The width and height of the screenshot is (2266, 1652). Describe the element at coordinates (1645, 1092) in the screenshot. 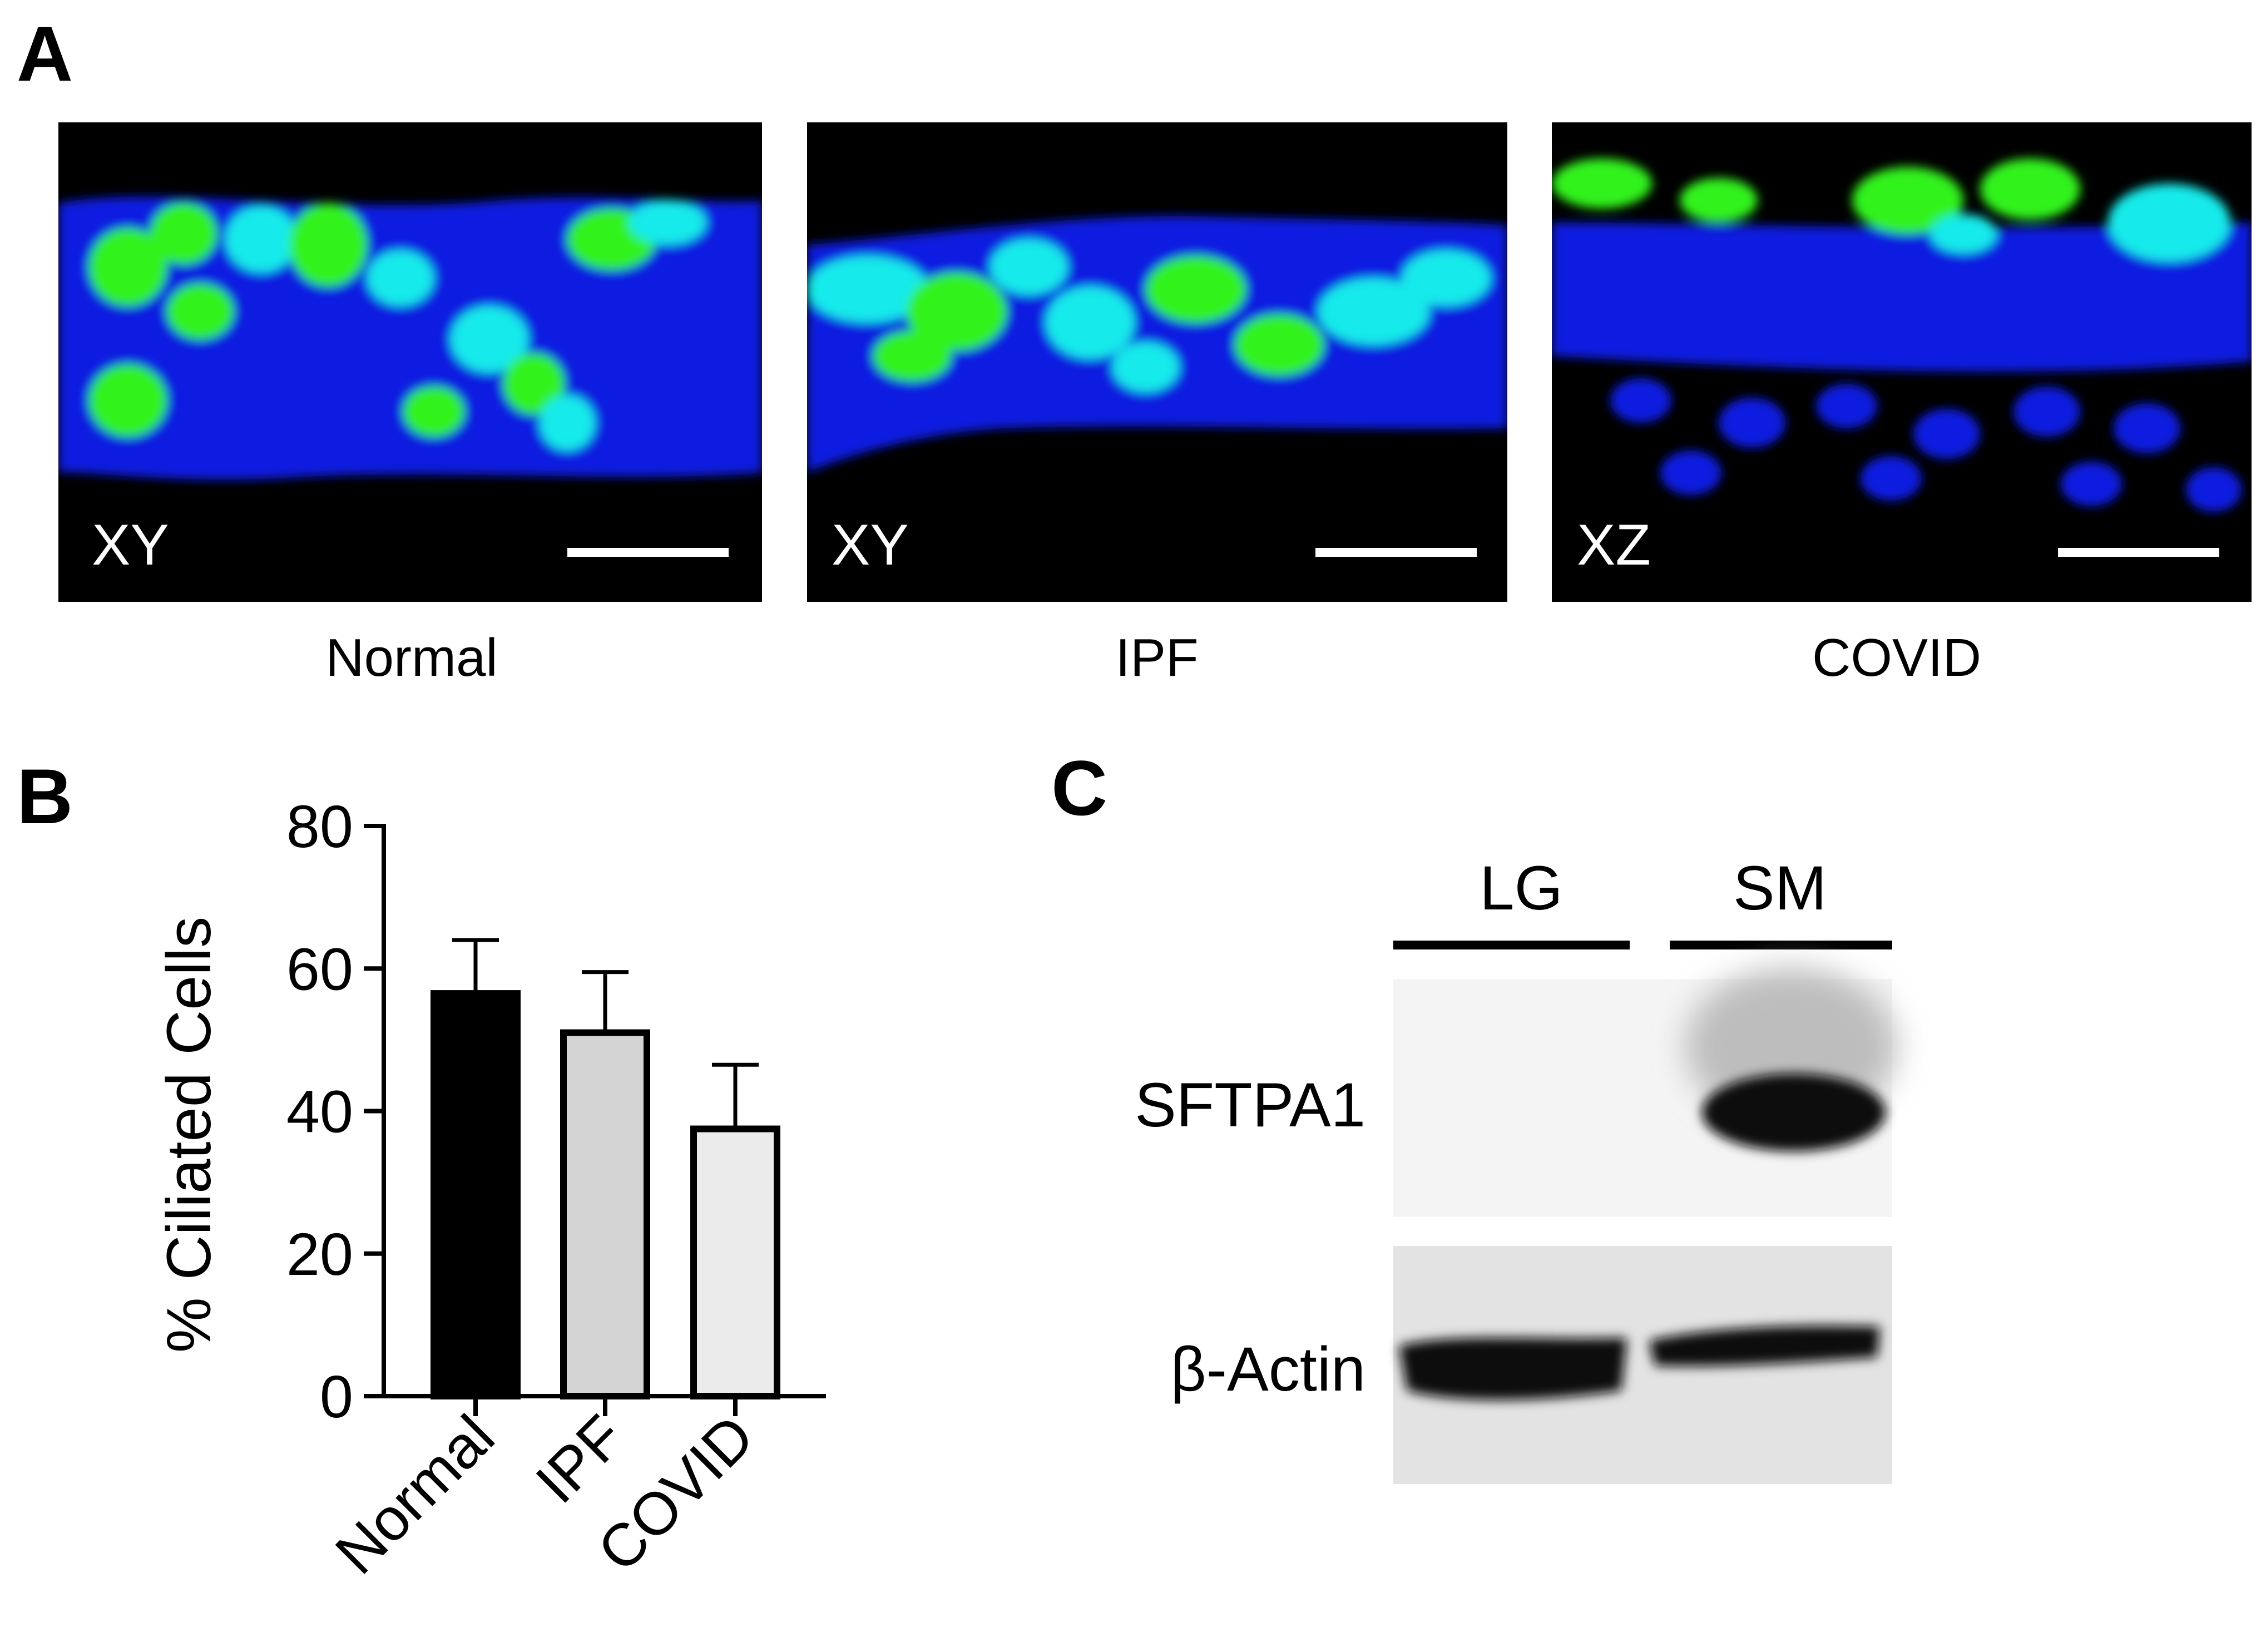

I see `blot-strip-sftpa1` at that location.